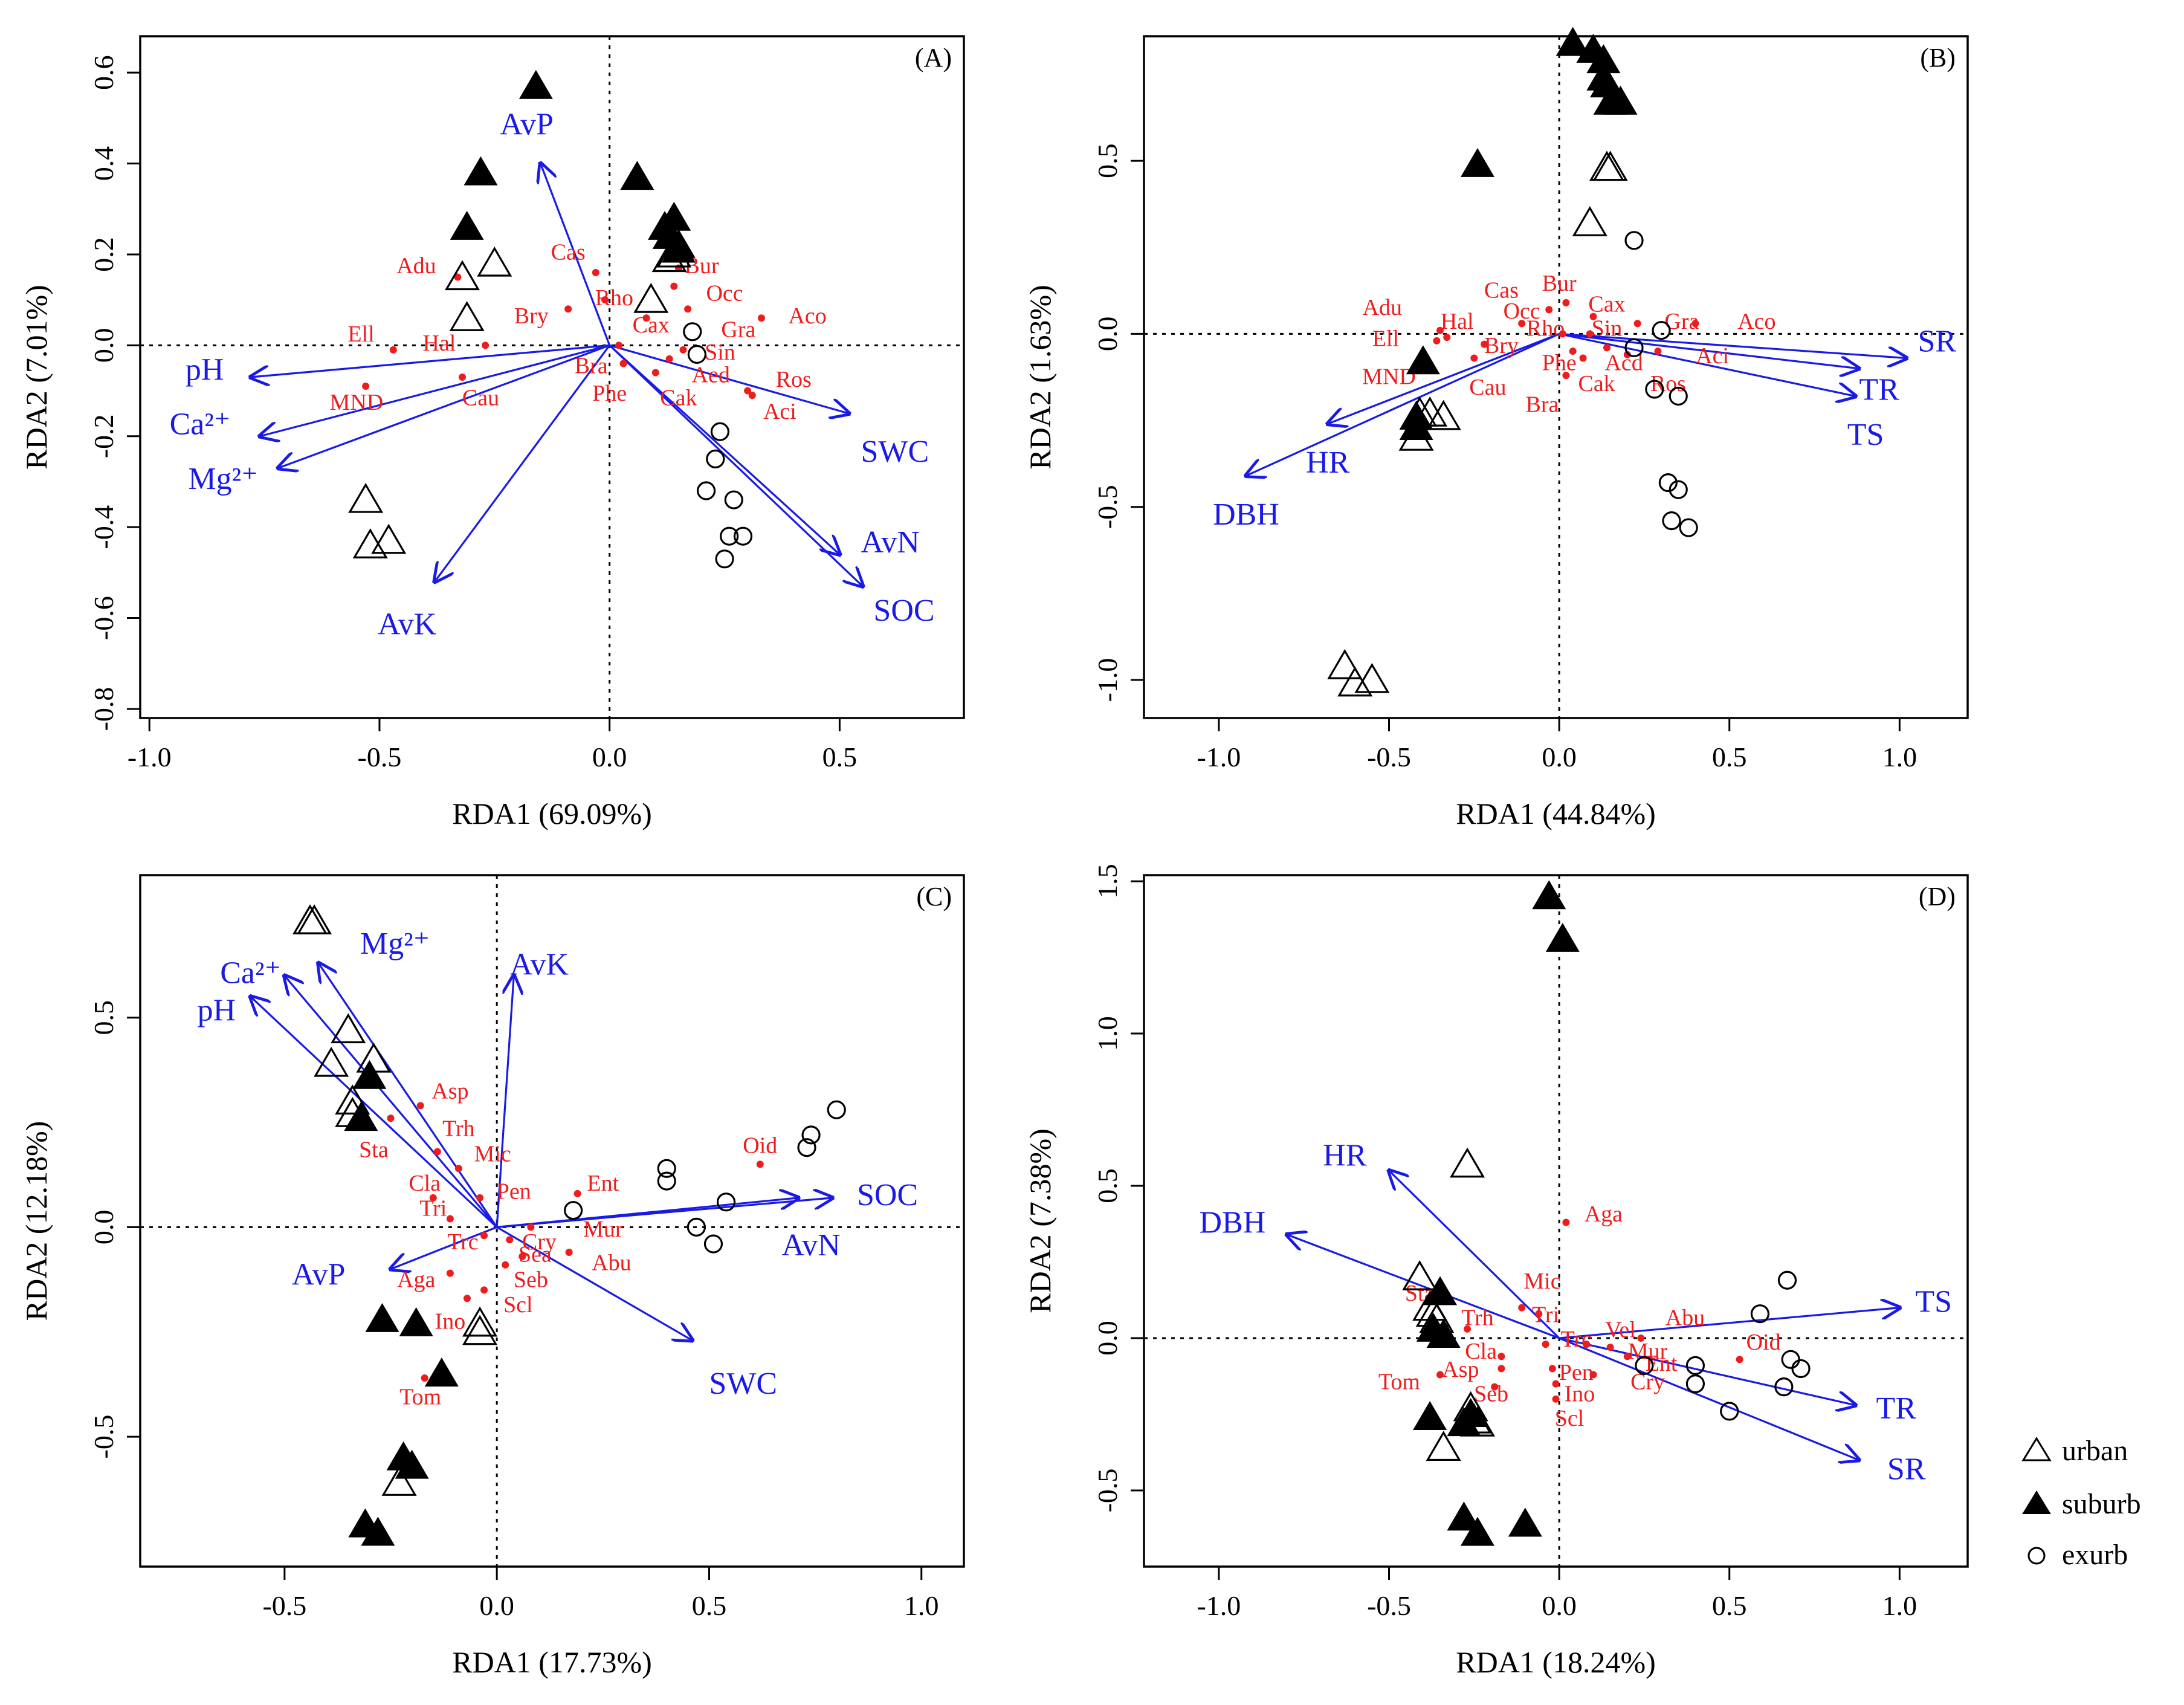 The width and height of the screenshot is (2184, 1705). Describe the element at coordinates (36, 377) in the screenshot. I see `y-axis-label: RDA2 (7.01%)` at that location.